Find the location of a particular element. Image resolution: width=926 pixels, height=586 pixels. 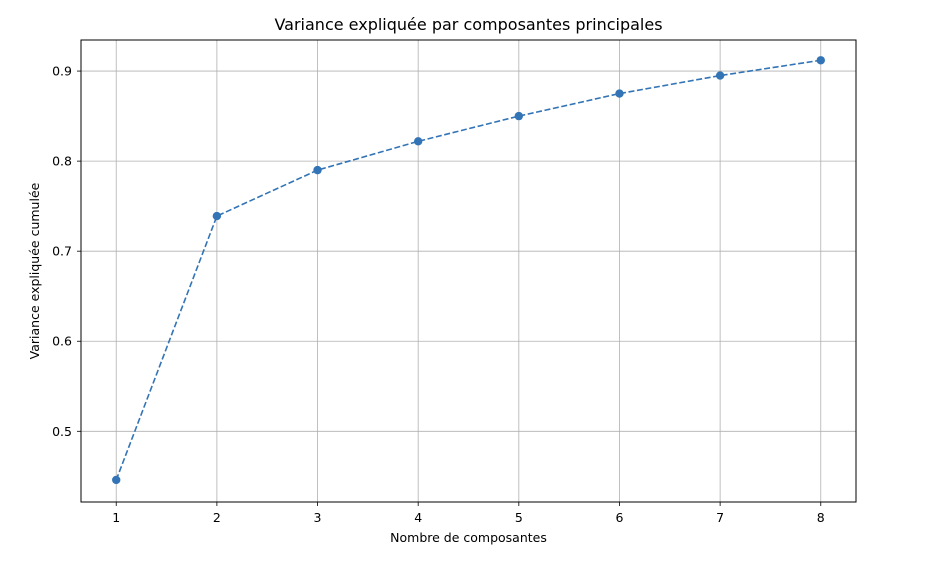

x-tick-label: 4 is located at coordinates (418, 517).